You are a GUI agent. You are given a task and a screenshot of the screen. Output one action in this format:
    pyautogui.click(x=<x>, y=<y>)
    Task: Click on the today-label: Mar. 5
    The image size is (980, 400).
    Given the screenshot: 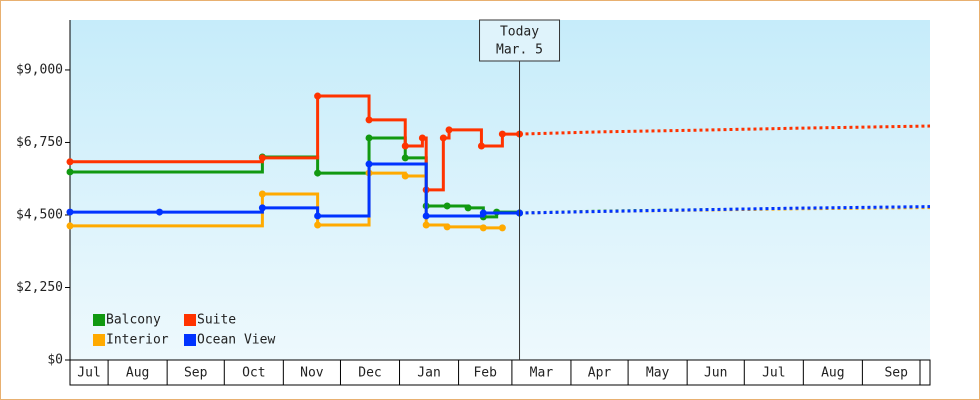 What is the action you would take?
    pyautogui.click(x=519, y=50)
    